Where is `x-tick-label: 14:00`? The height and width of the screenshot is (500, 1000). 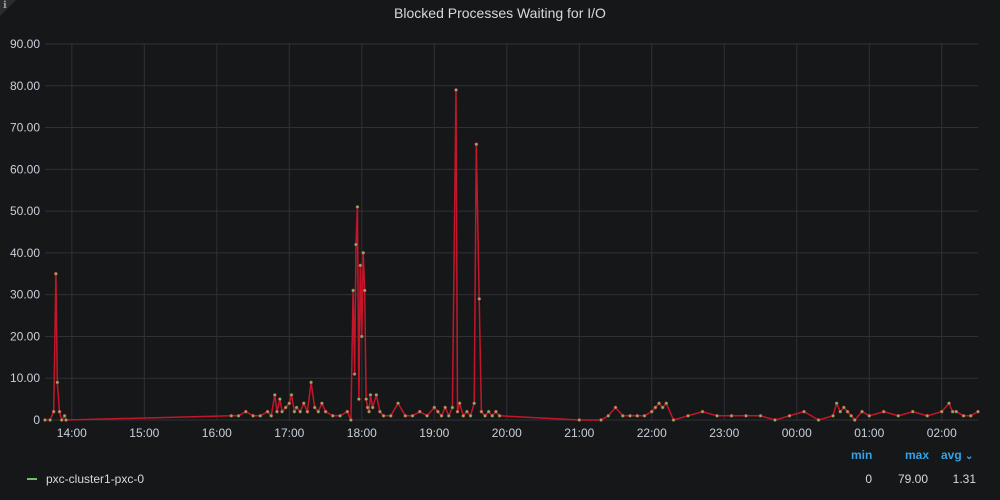 x-tick-label: 14:00 is located at coordinates (72, 433).